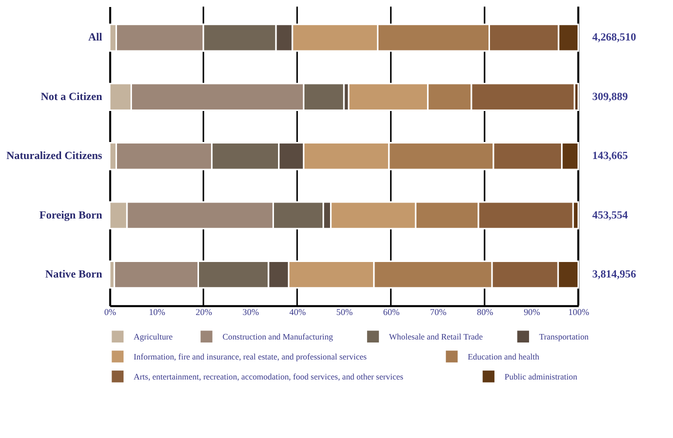 This screenshot has width=673, height=438. Describe the element at coordinates (54, 156) in the screenshot. I see `y-tick-label: Naturalized Citizens` at that location.